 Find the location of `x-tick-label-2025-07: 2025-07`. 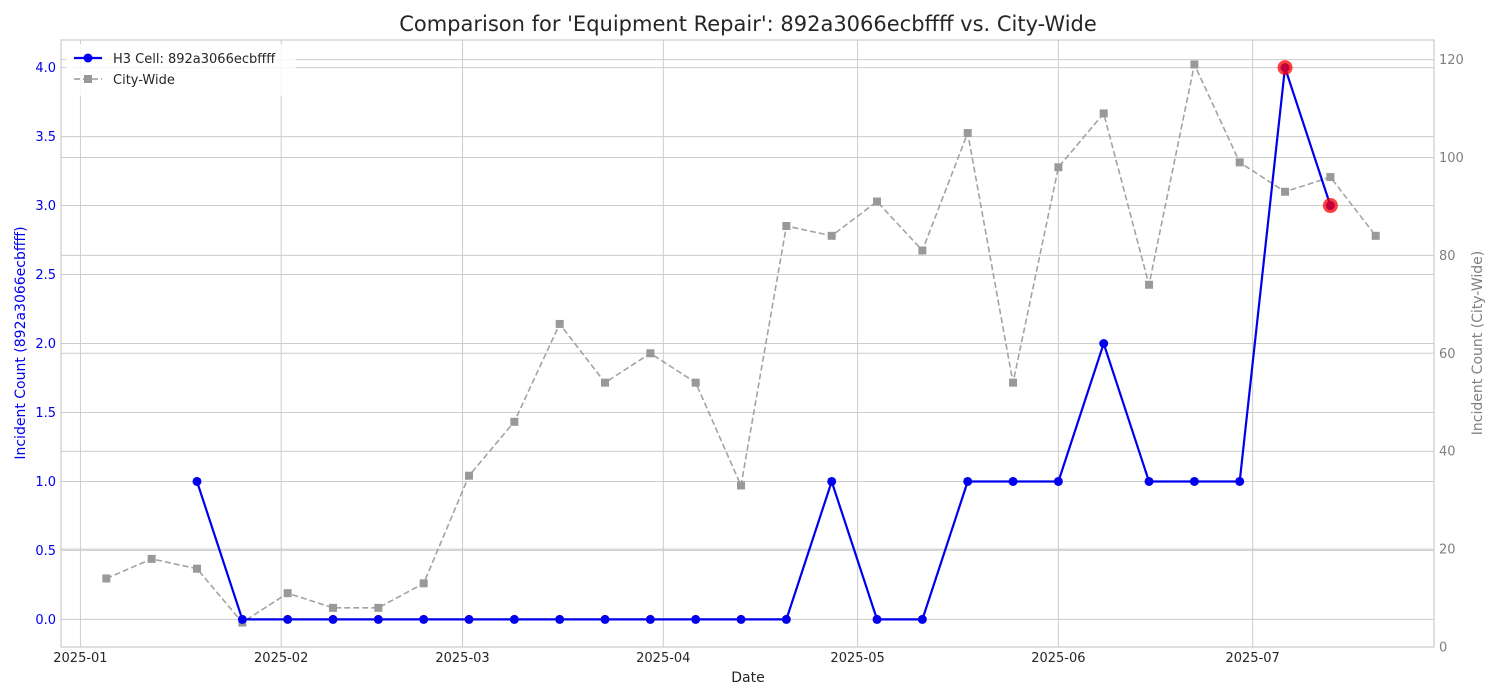

x-tick-label-2025-07: 2025-07 is located at coordinates (1252, 658).